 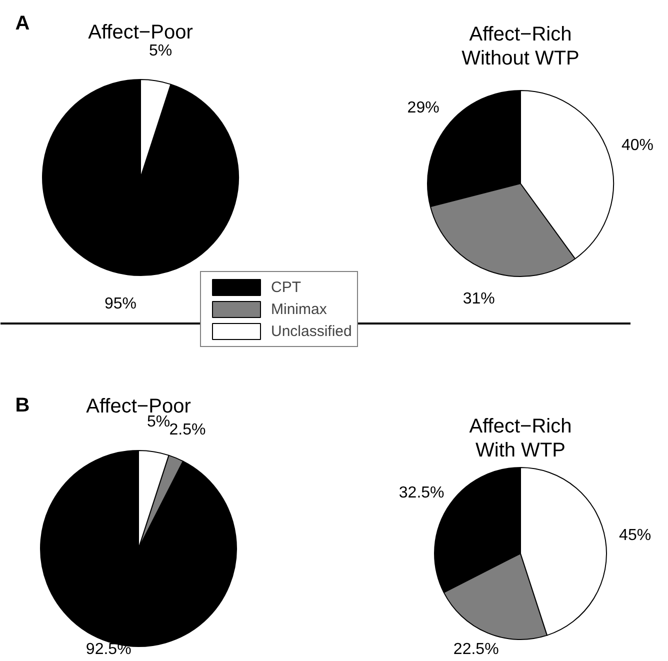 I want to click on data-label: 22.5%, so click(x=476, y=649).